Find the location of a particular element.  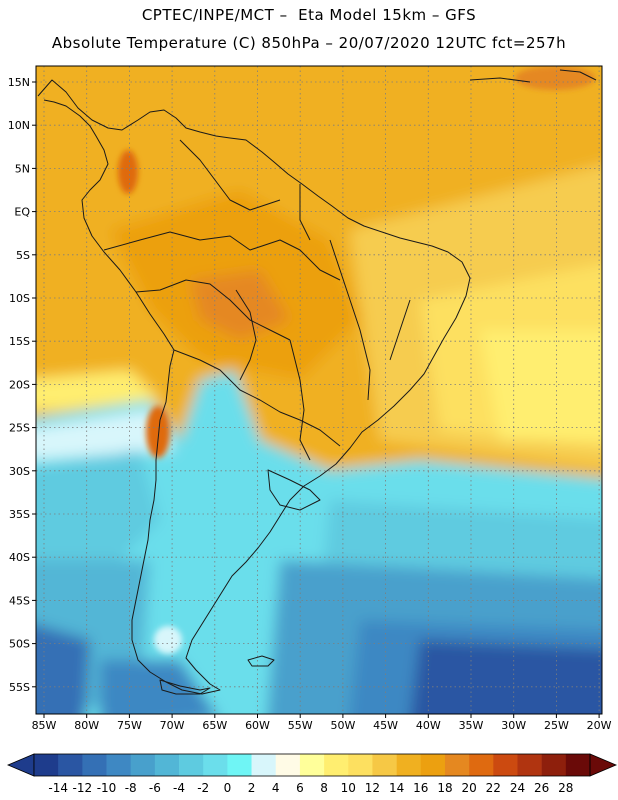

lat-label: 20S is located at coordinates (19, 384).